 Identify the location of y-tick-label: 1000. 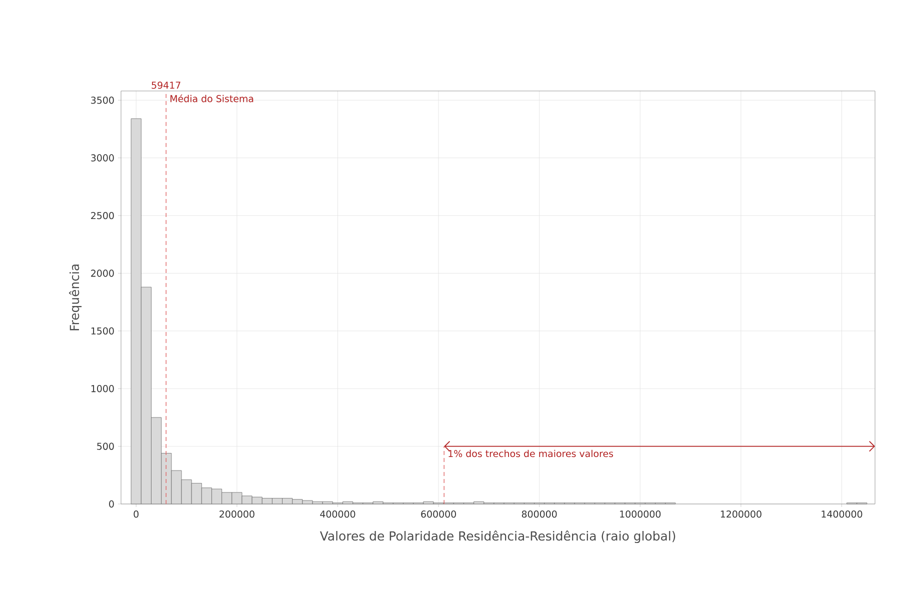
(102, 388).